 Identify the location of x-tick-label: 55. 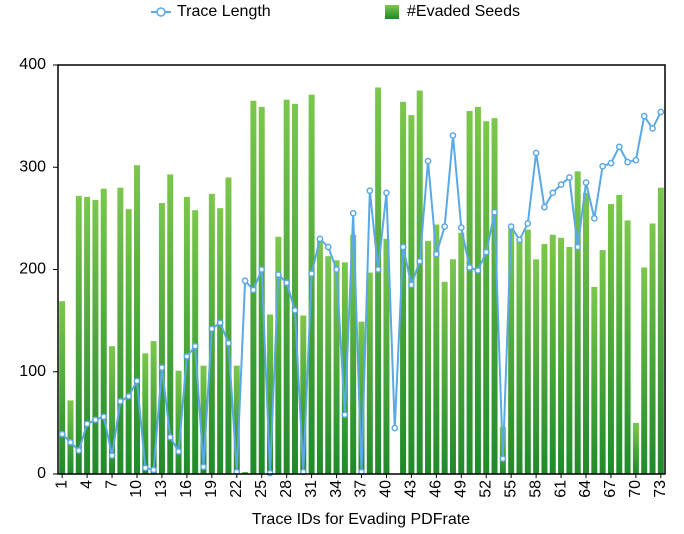
(510, 489).